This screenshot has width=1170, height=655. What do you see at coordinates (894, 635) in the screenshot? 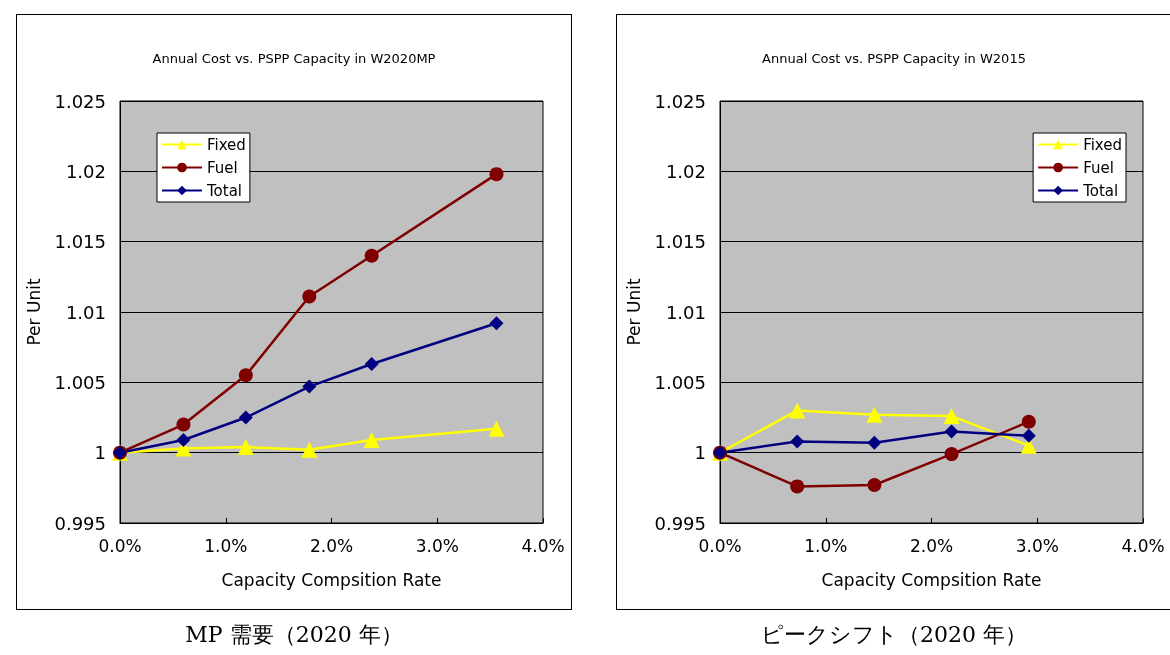
I see `text: ピークシフト（2020 年）` at bounding box center [894, 635].